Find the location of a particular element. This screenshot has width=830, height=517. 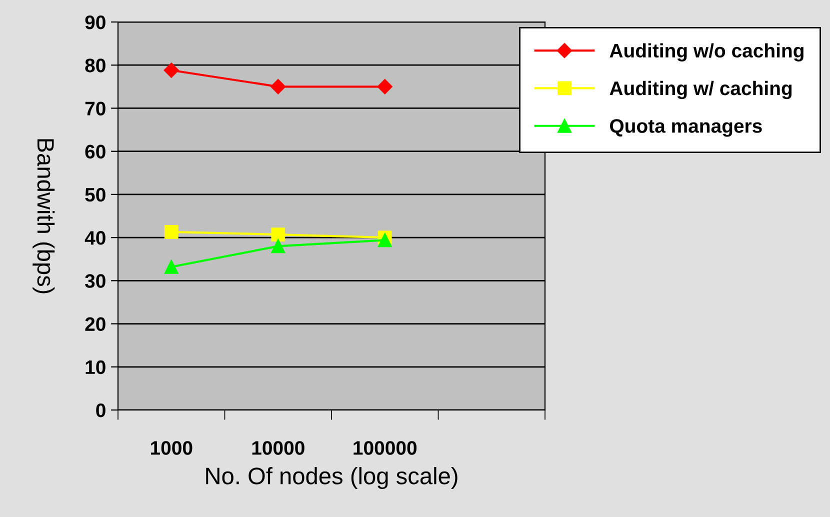

y-tick-label: 20 is located at coordinates (95, 324).